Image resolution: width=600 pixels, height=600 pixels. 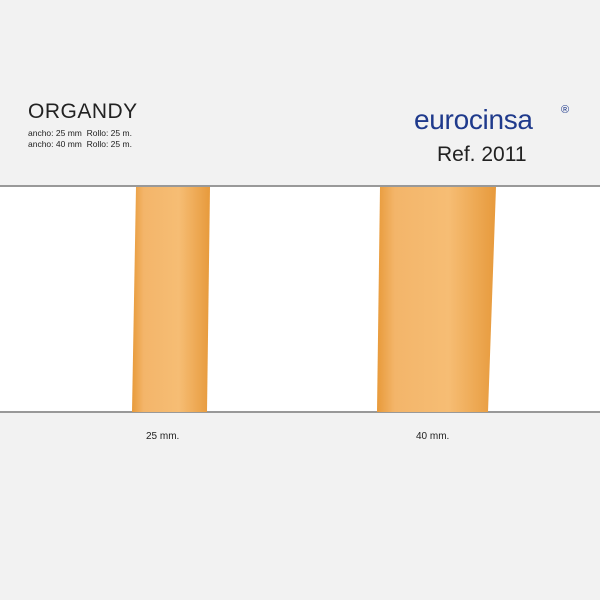 I want to click on brand-logo: eurocinsa, so click(x=473, y=119).